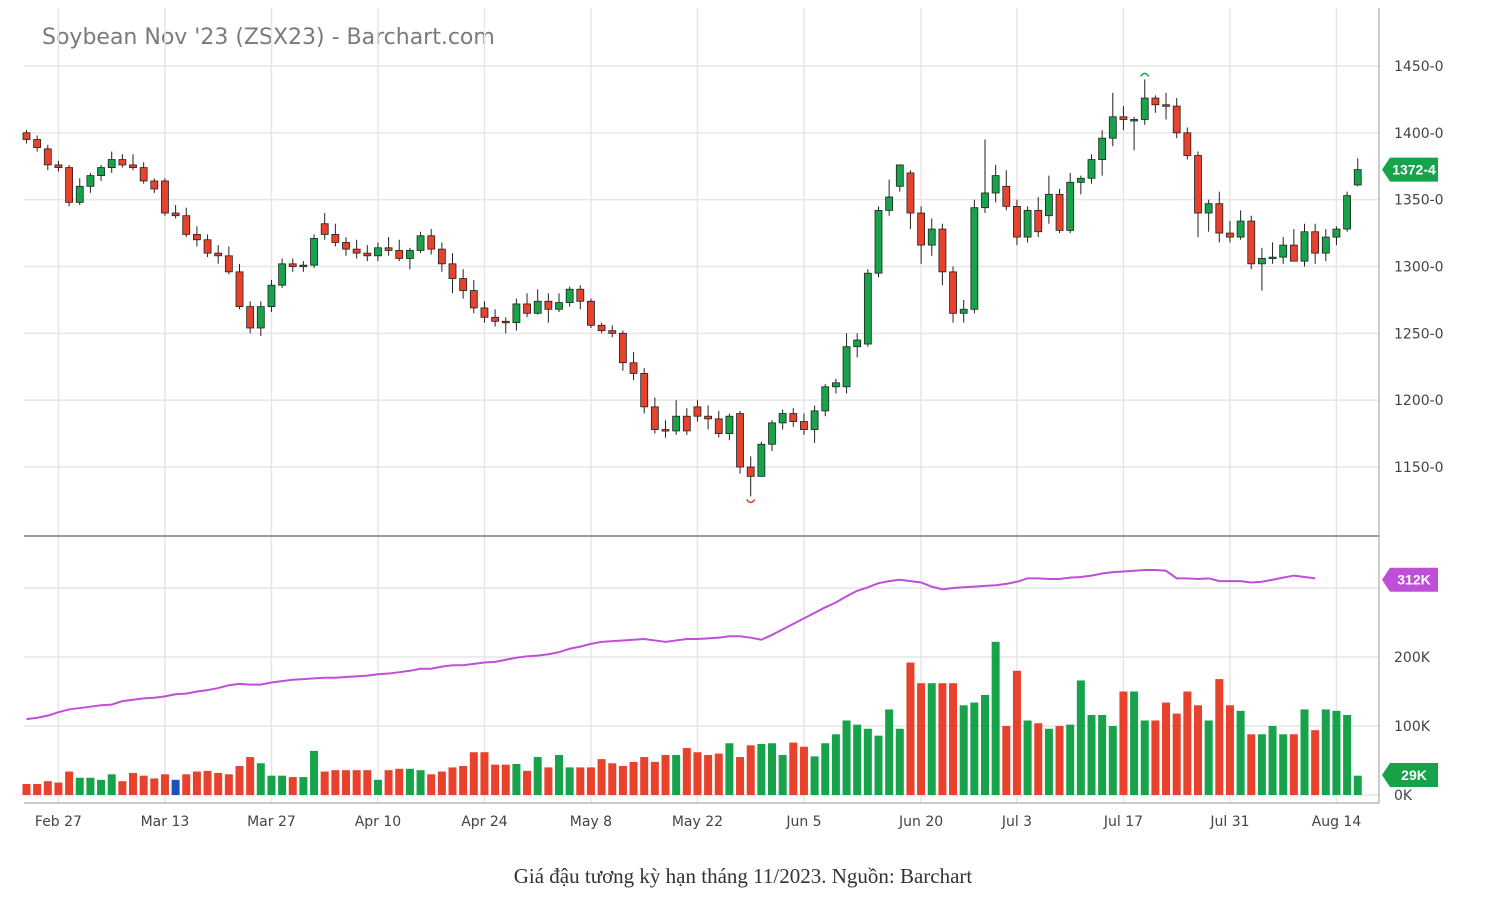 This screenshot has width=1486, height=899. I want to click on chart-title: Soybean Nov '23 (ZSX23) - Barchart.com, so click(268, 37).